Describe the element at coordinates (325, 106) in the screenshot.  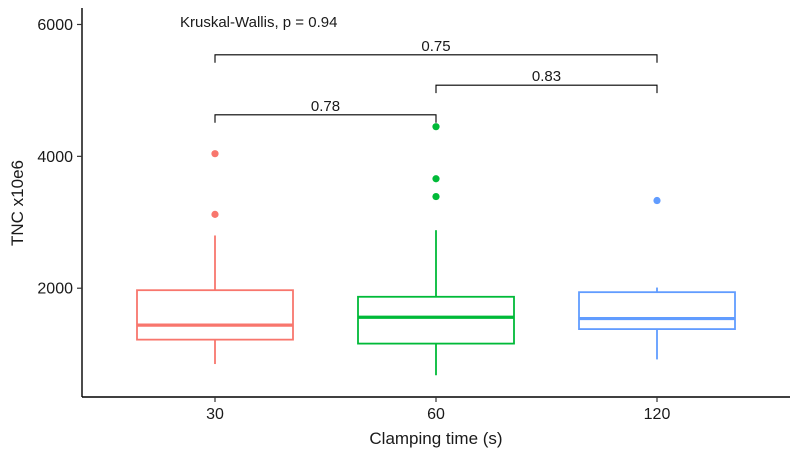
I see `p-value-label-1: 0.78` at that location.